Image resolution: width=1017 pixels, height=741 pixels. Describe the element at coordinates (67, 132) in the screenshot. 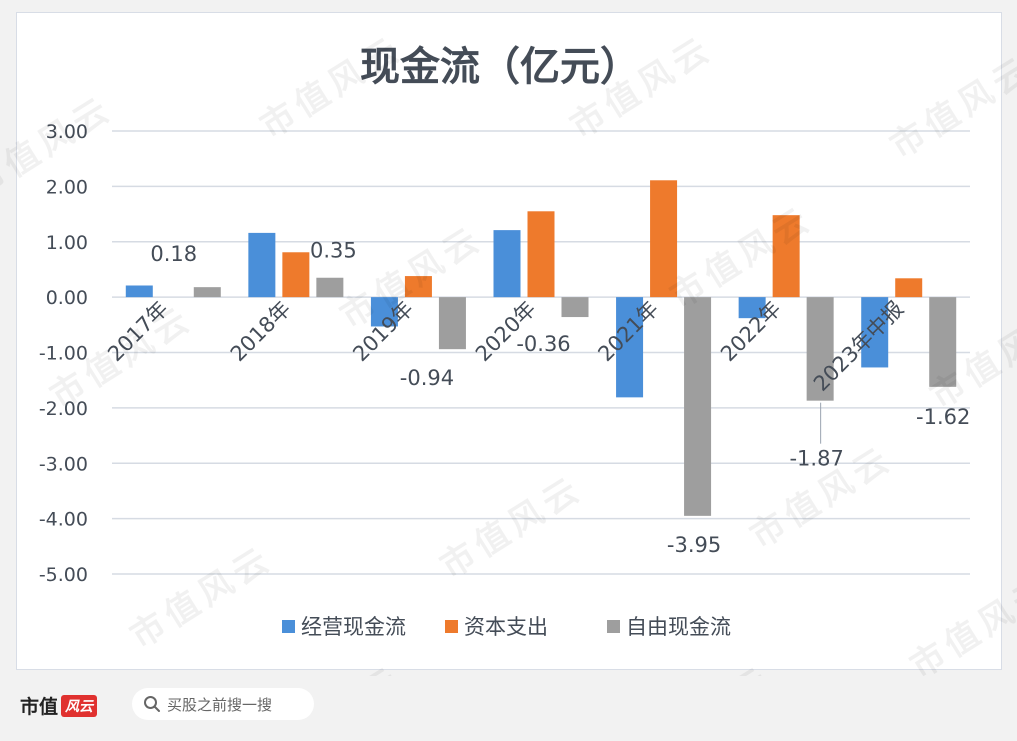

I see `y-tick-label: 3.00` at that location.